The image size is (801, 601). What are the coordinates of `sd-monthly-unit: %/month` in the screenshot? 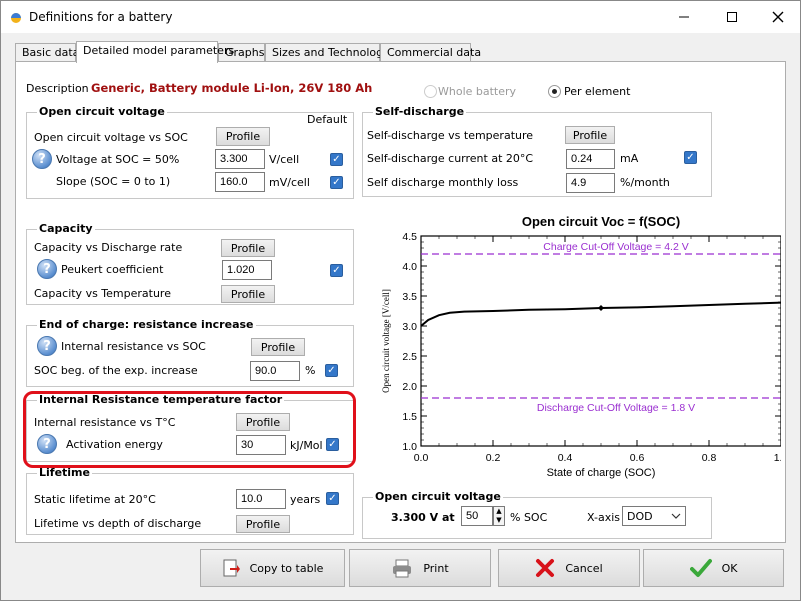 It's located at (645, 182).